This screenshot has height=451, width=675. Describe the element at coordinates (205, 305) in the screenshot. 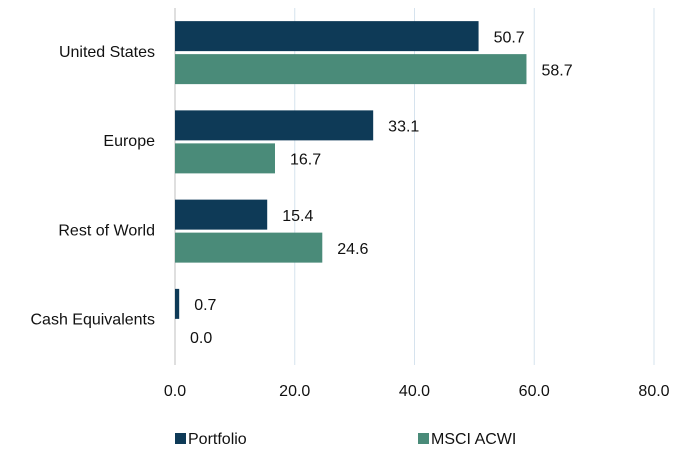

I see `data-label: 0.7` at that location.